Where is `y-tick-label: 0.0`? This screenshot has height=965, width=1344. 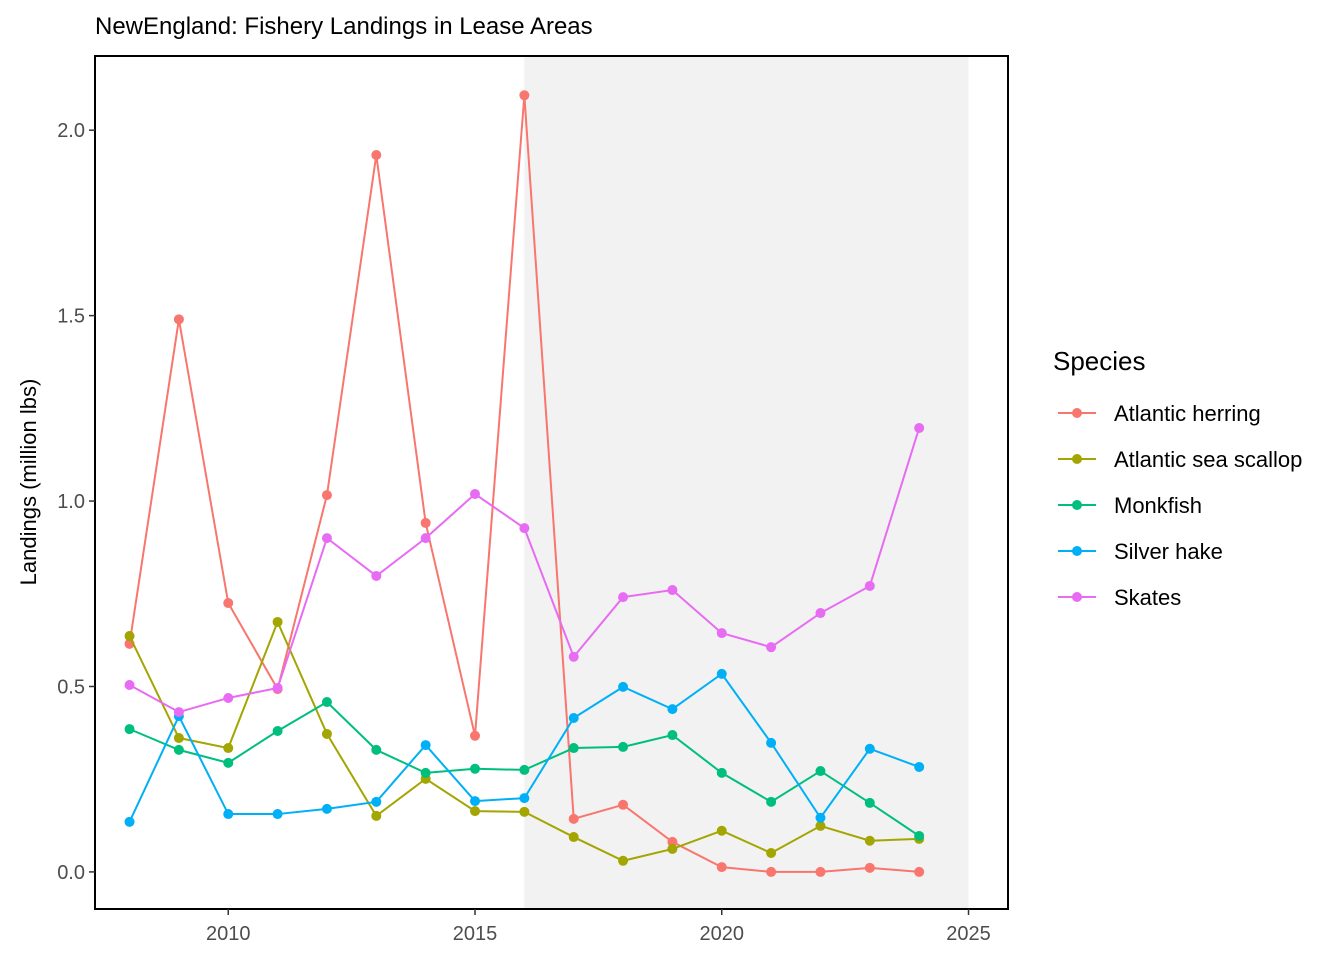
y-tick-label: 0.0 is located at coordinates (71, 873).